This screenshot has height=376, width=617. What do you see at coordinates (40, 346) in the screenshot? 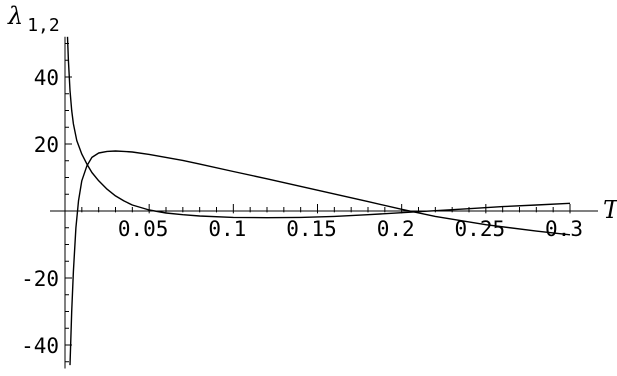
I see `y-tick-label: -40` at bounding box center [40, 346].